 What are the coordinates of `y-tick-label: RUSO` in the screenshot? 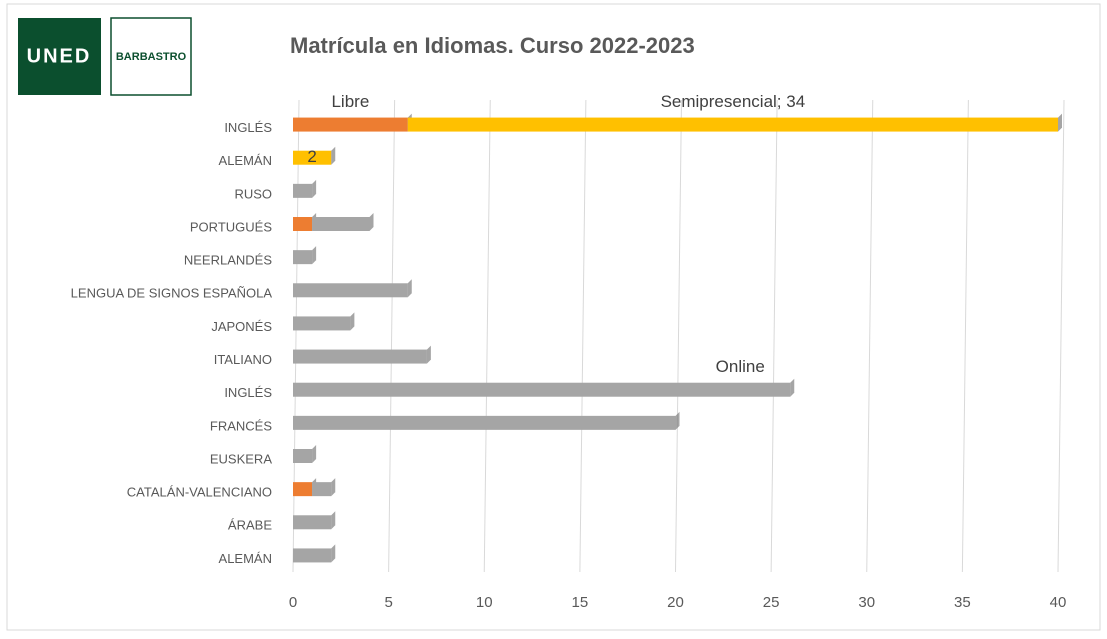 It's located at (253, 193).